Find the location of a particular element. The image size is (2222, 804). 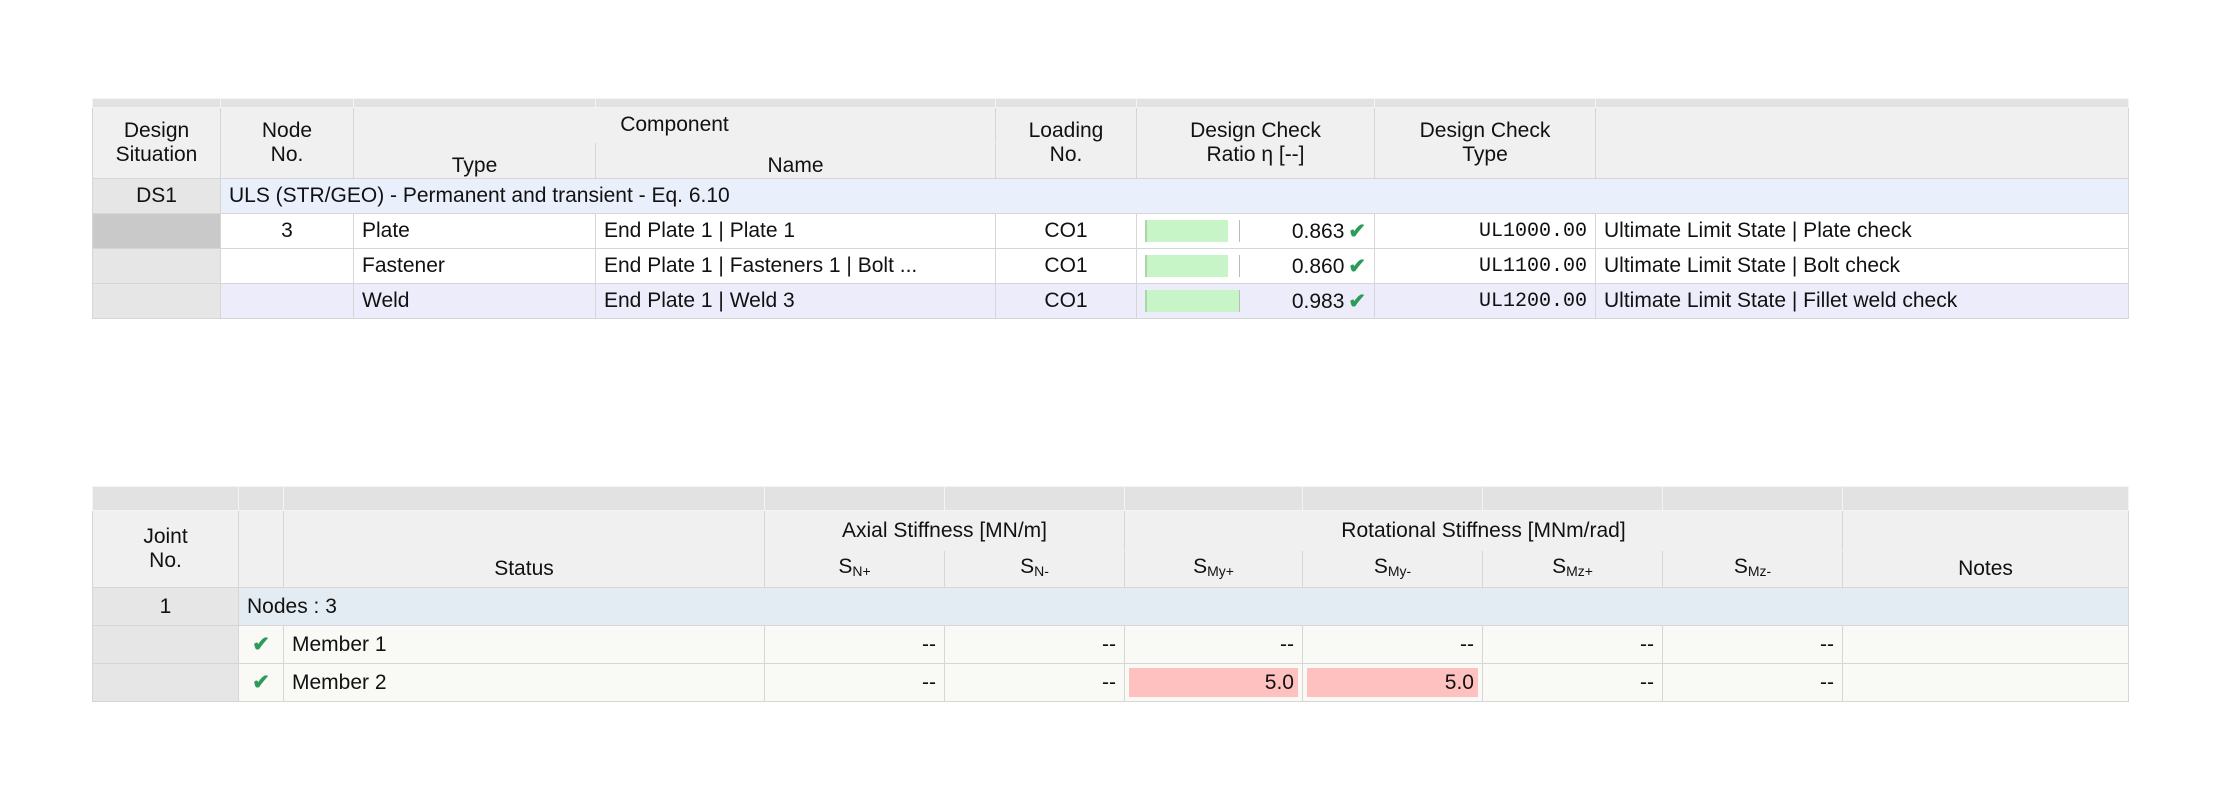

description-cell: Ultimate Limit State | Bolt check is located at coordinates (1862, 266).